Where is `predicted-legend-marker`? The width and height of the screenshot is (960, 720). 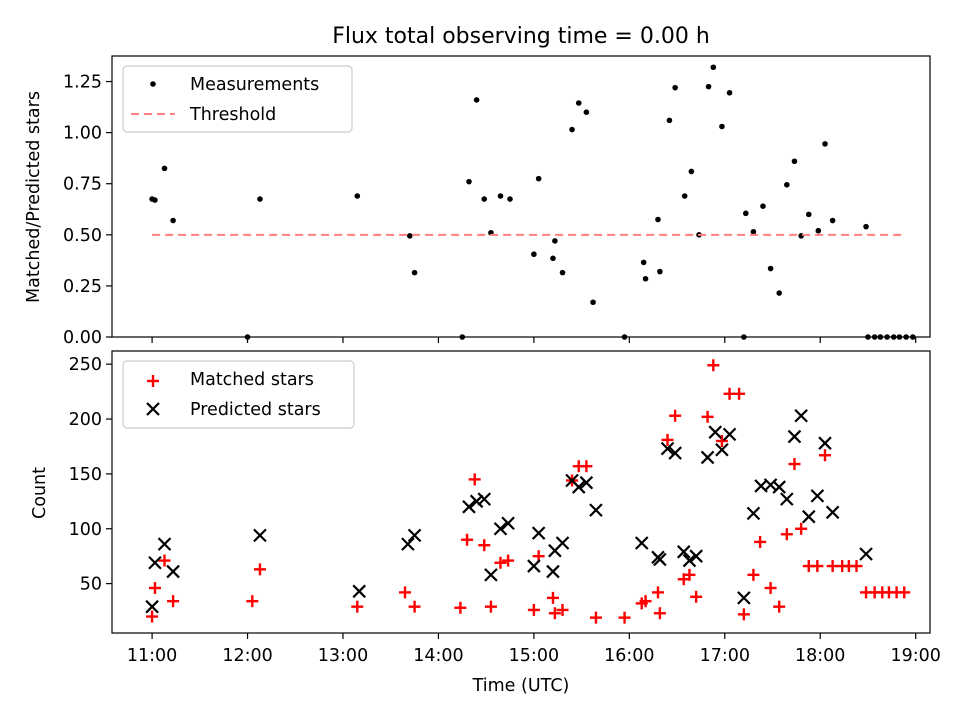
predicted-legend-marker is located at coordinates (153, 409).